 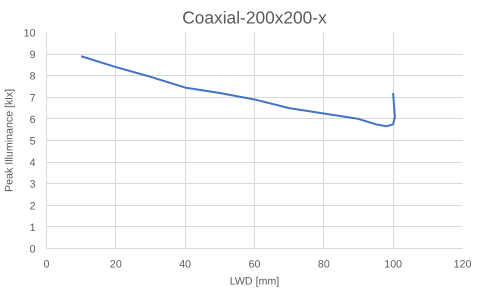 What do you see at coordinates (33, 163) in the screenshot?
I see `y-tick-label: 4` at bounding box center [33, 163].